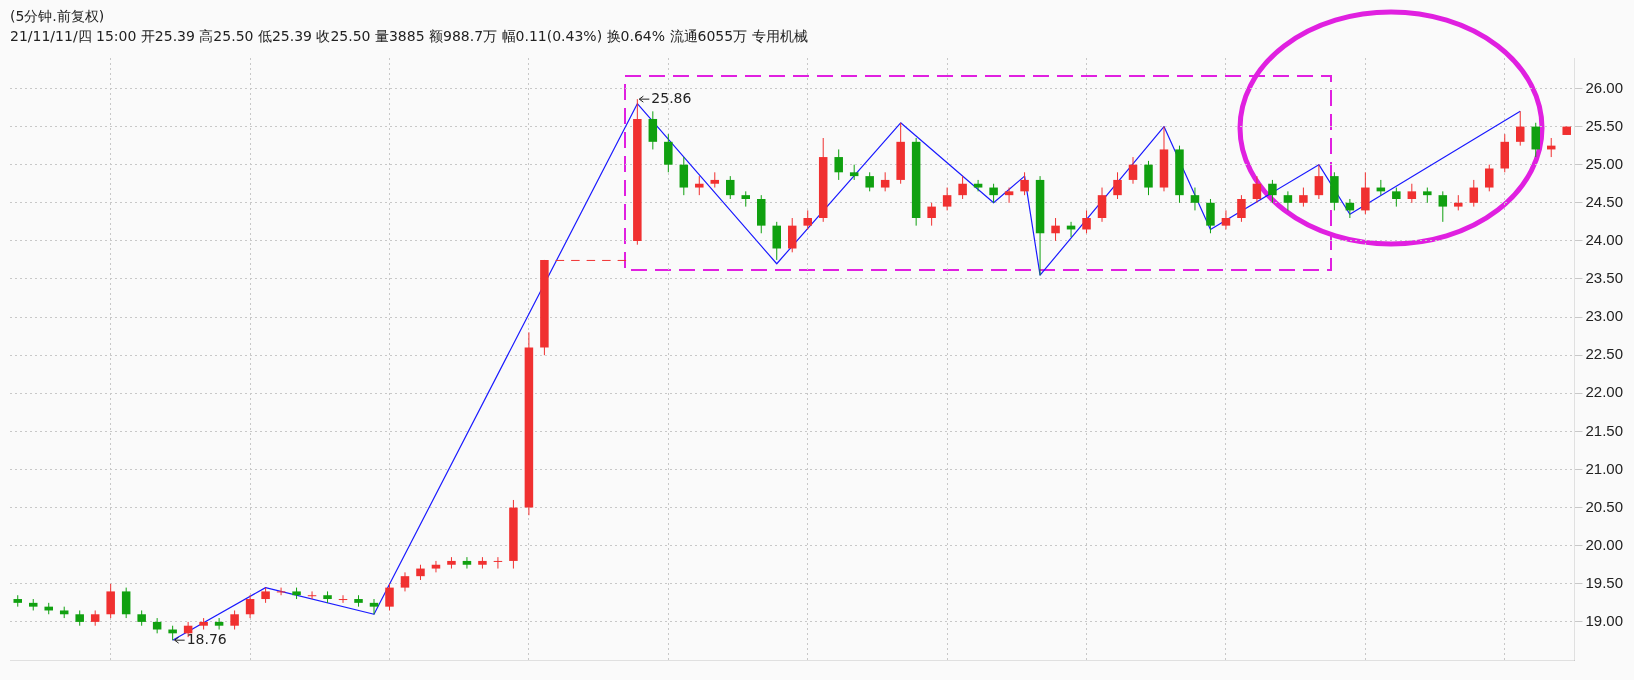 The height and width of the screenshot is (680, 1634). What do you see at coordinates (1604, 430) in the screenshot?
I see `y-tick-label: 21.50` at bounding box center [1604, 430].